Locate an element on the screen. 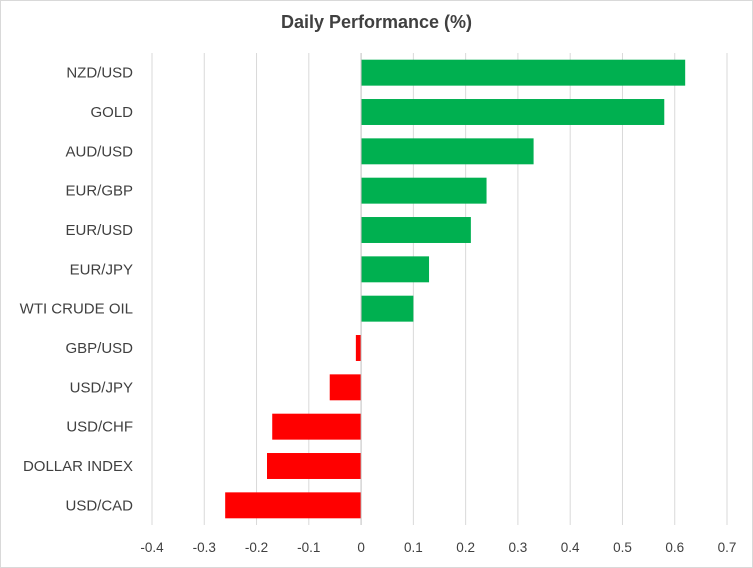  x-tick-label: 0.5 is located at coordinates (622, 547).